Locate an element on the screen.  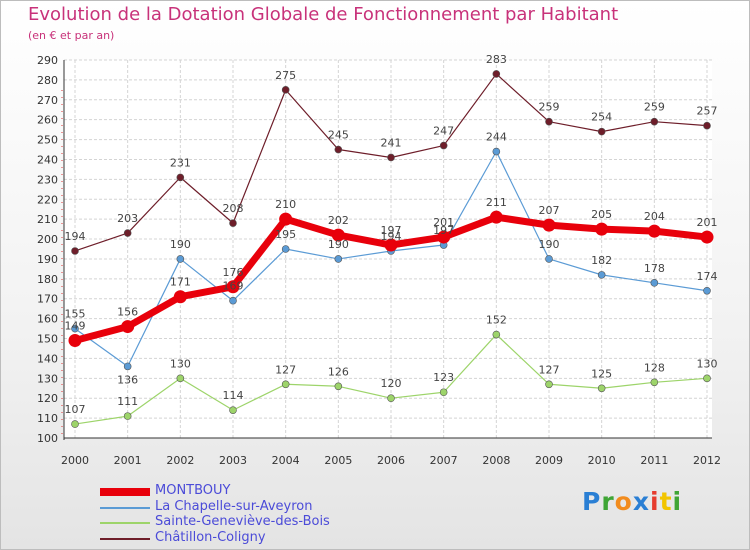
logo-letter: i is located at coordinates (655, 501).